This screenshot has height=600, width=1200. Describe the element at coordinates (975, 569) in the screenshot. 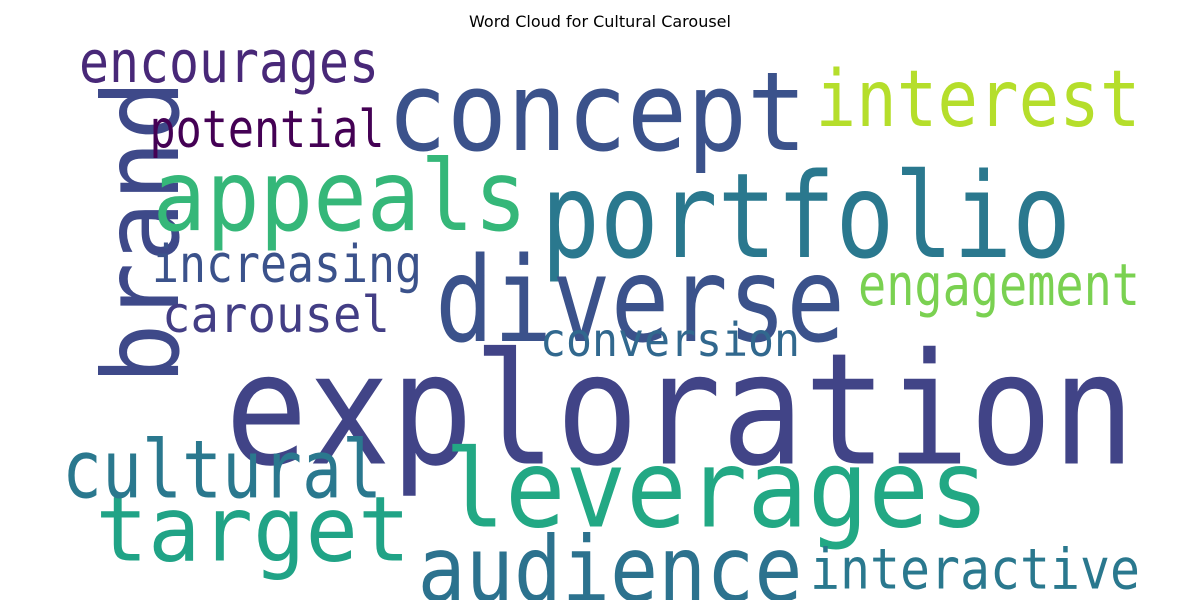

I see `word-interactive: interactive` at that location.